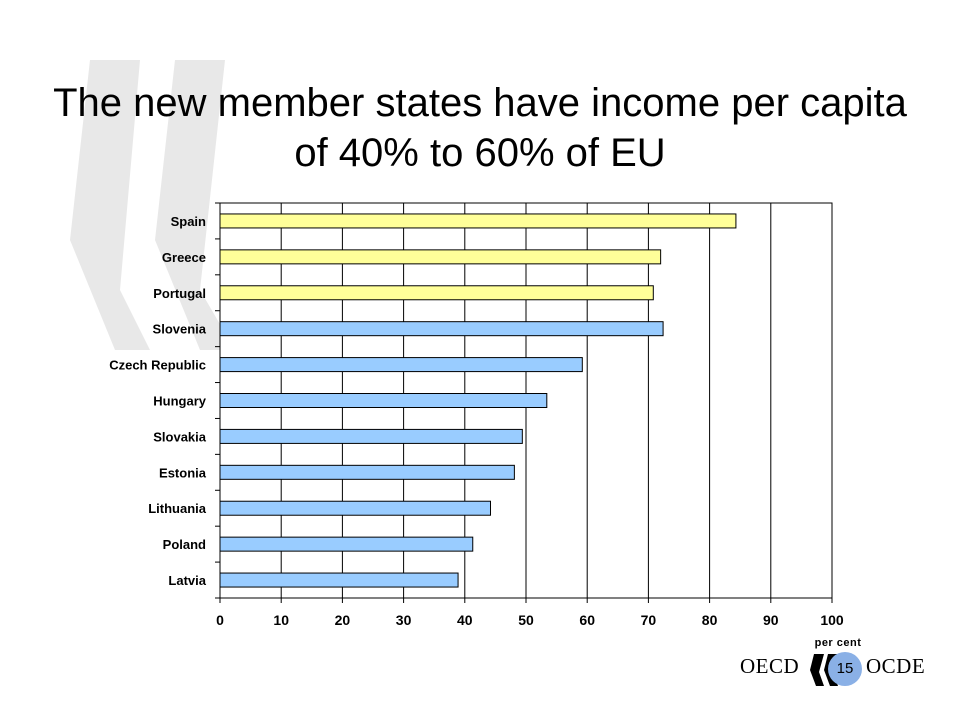 This screenshot has width=960, height=720. I want to click on x-tick-label: 100, so click(832, 620).